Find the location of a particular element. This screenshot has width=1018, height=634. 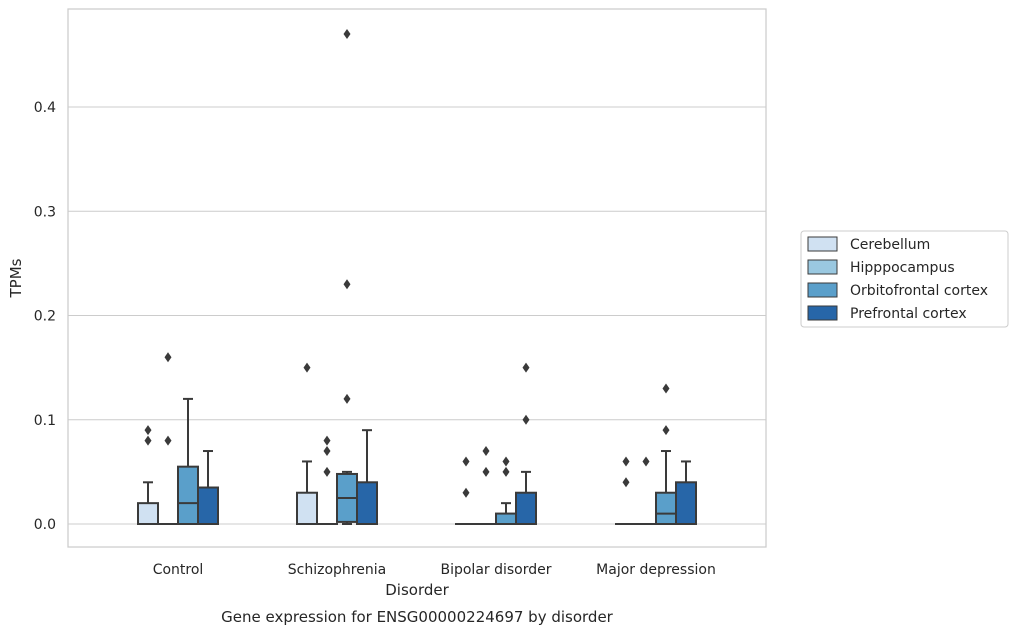

legend-label: Orbitofrontal cortex is located at coordinates (919, 291).